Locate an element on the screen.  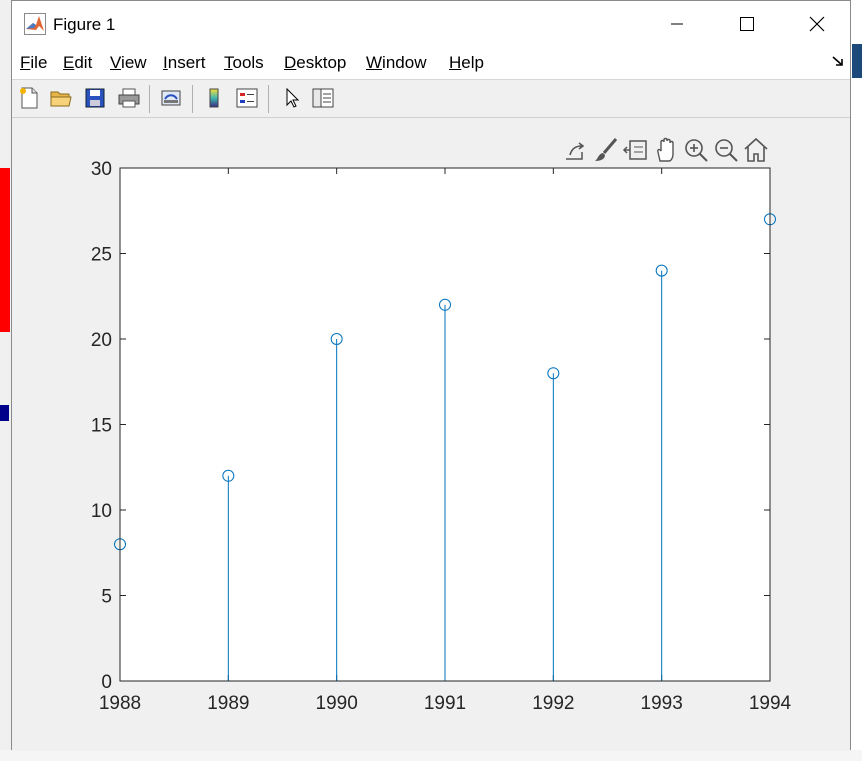
x-tick-label: 1989 is located at coordinates (228, 703).